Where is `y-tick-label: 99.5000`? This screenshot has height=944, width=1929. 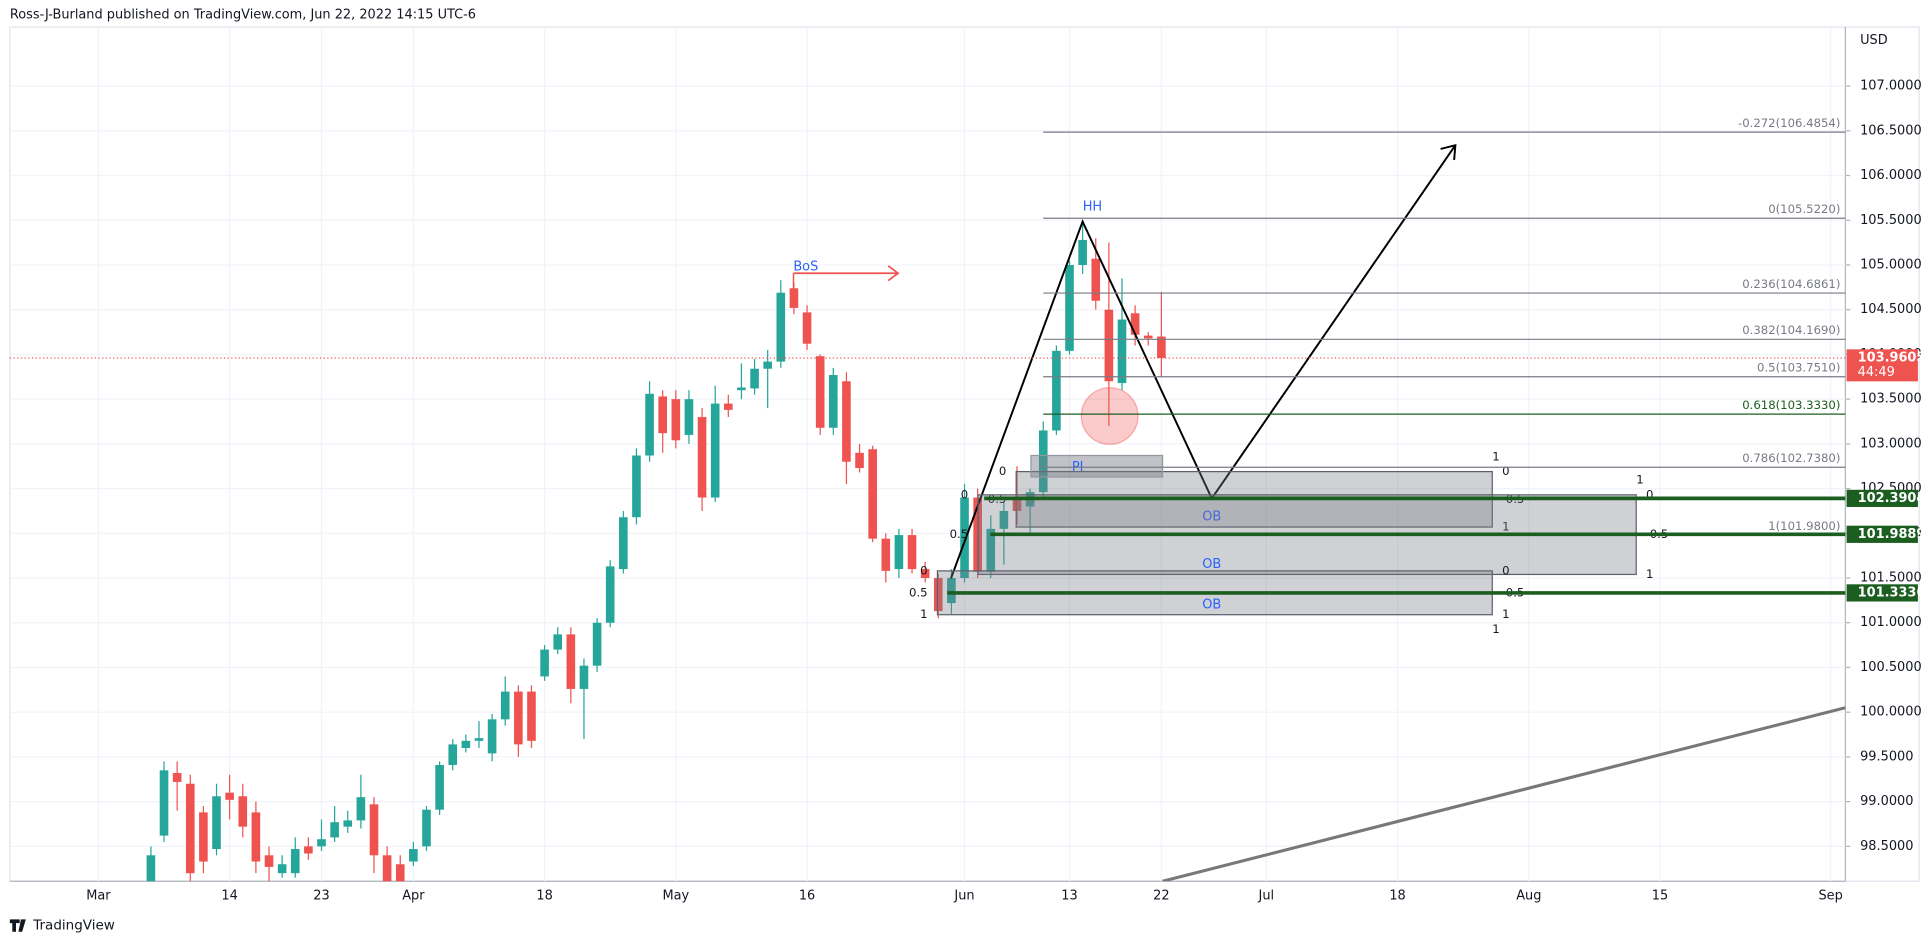 y-tick-label: 99.5000 is located at coordinates (1886, 756).